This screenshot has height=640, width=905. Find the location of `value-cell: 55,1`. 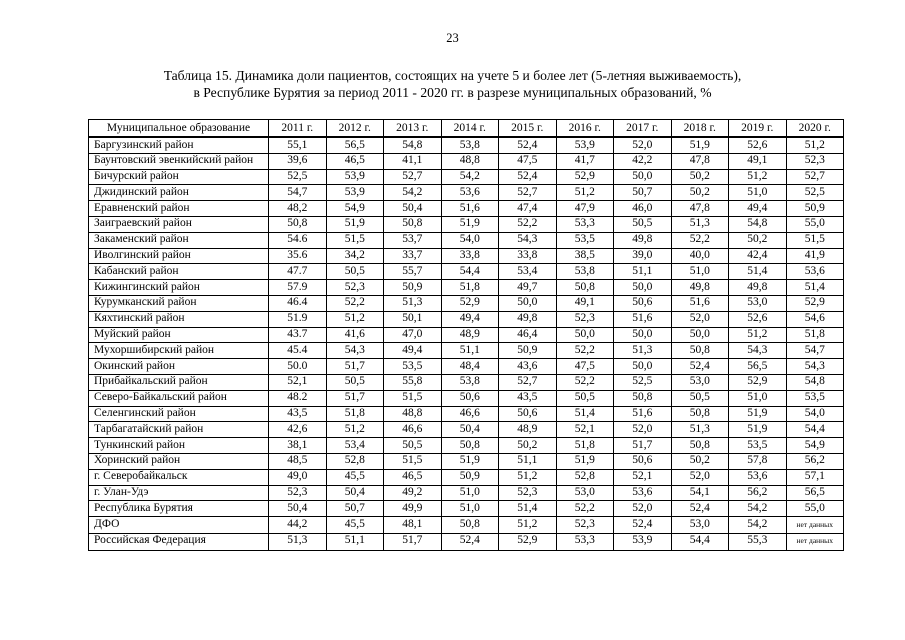

value-cell: 55,1 is located at coordinates (297, 145).